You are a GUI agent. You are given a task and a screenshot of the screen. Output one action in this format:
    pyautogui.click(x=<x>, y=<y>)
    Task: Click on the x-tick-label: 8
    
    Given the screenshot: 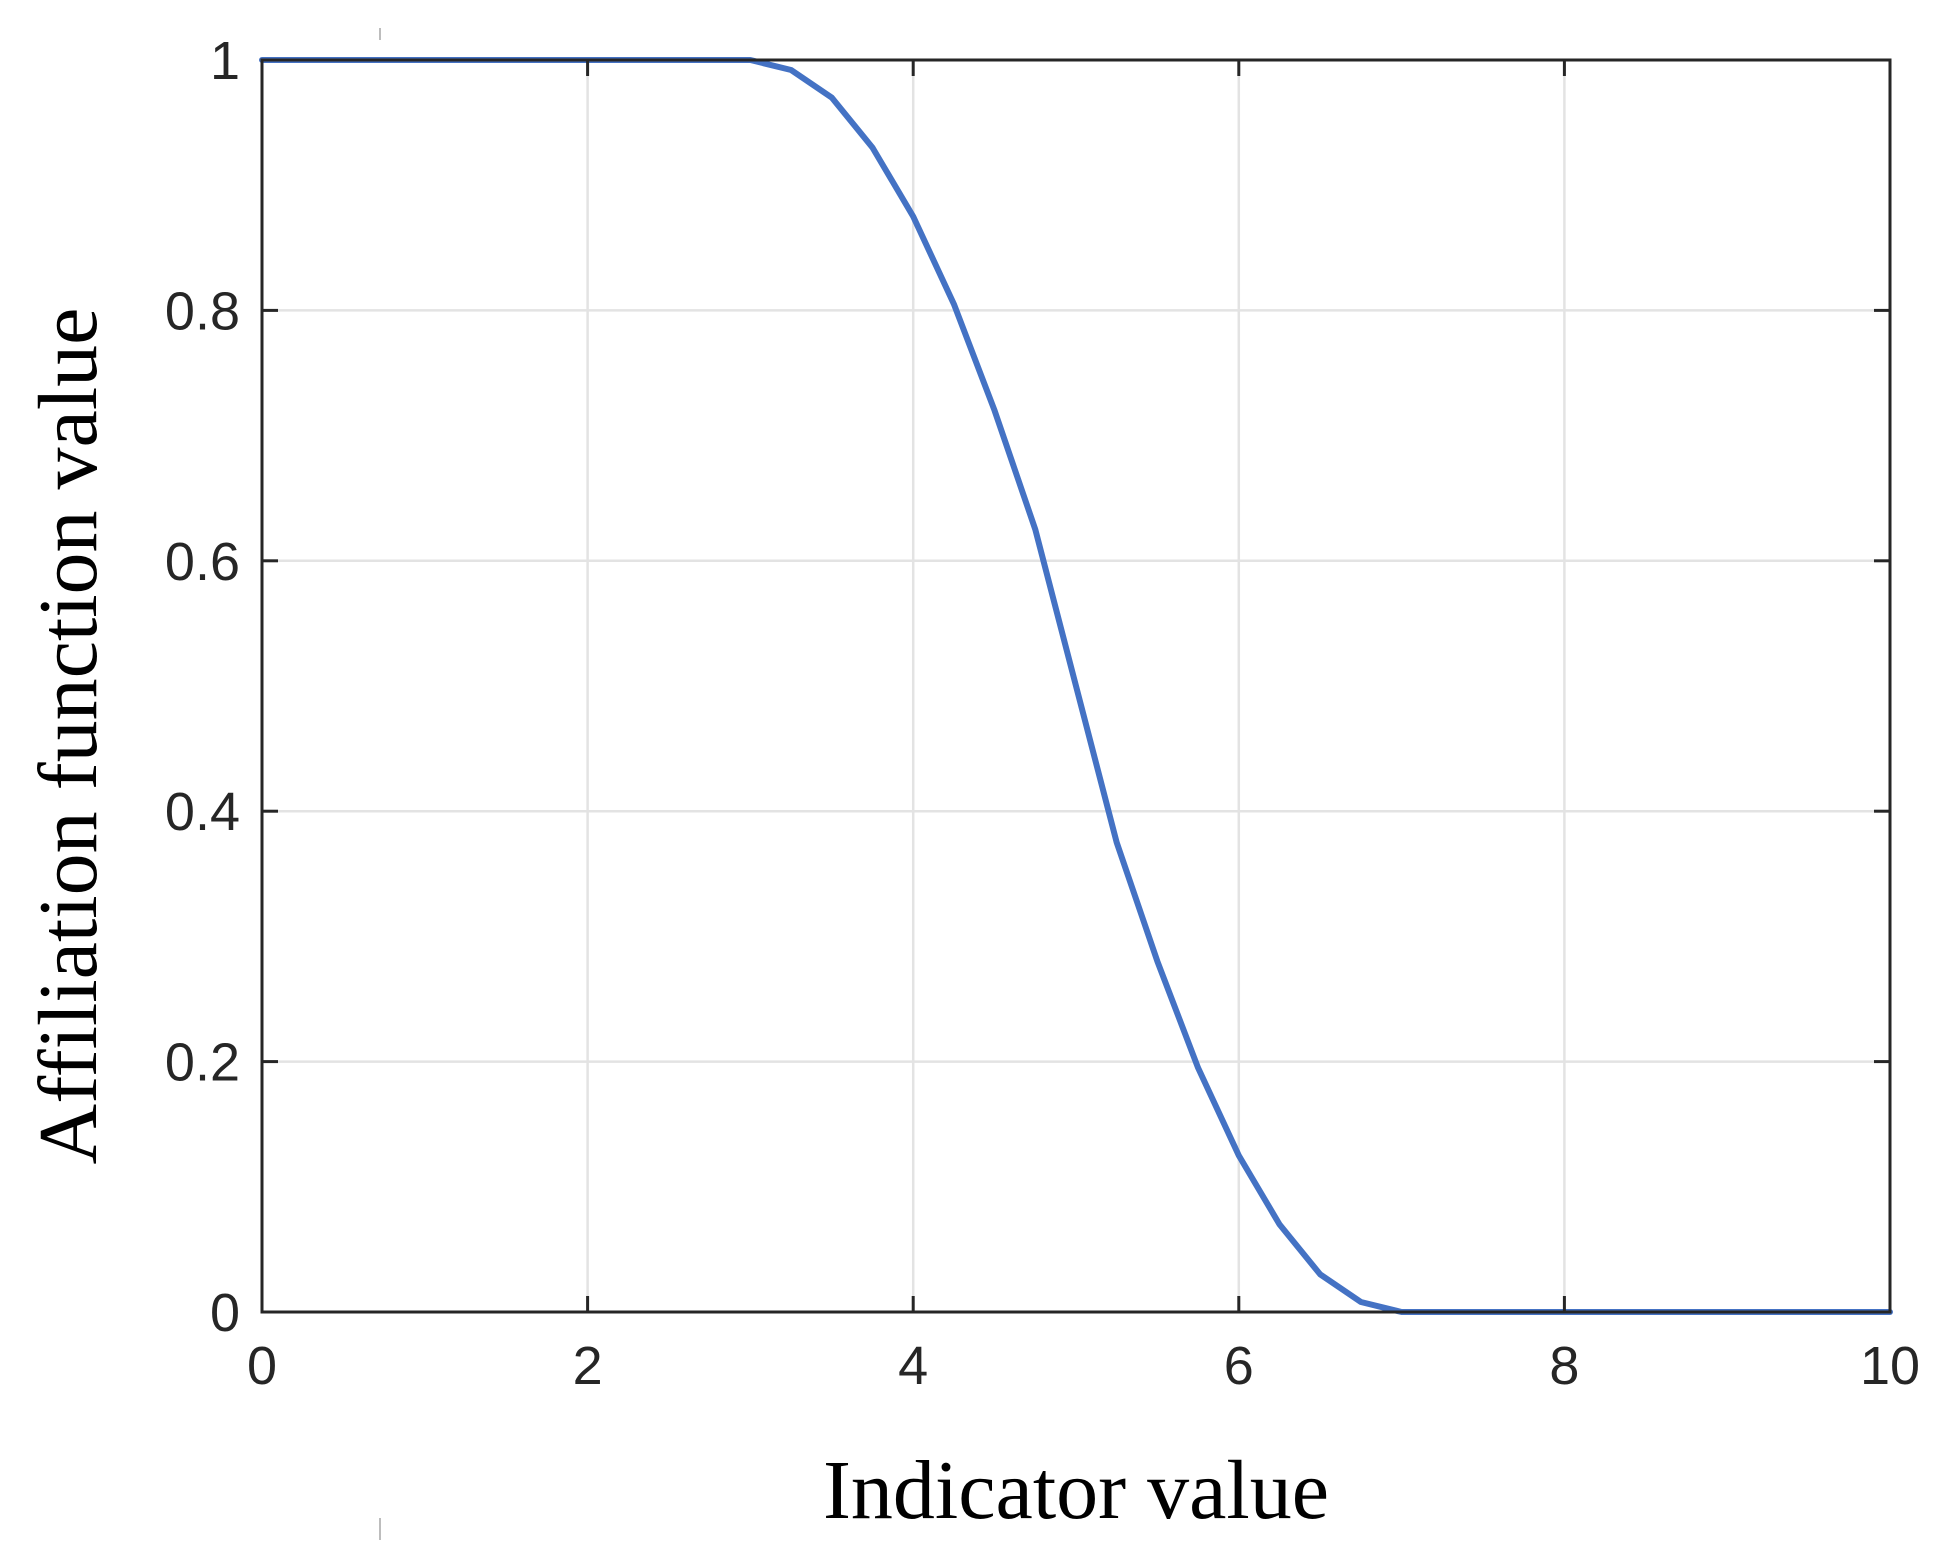 What is the action you would take?
    pyautogui.click(x=1564, y=1366)
    